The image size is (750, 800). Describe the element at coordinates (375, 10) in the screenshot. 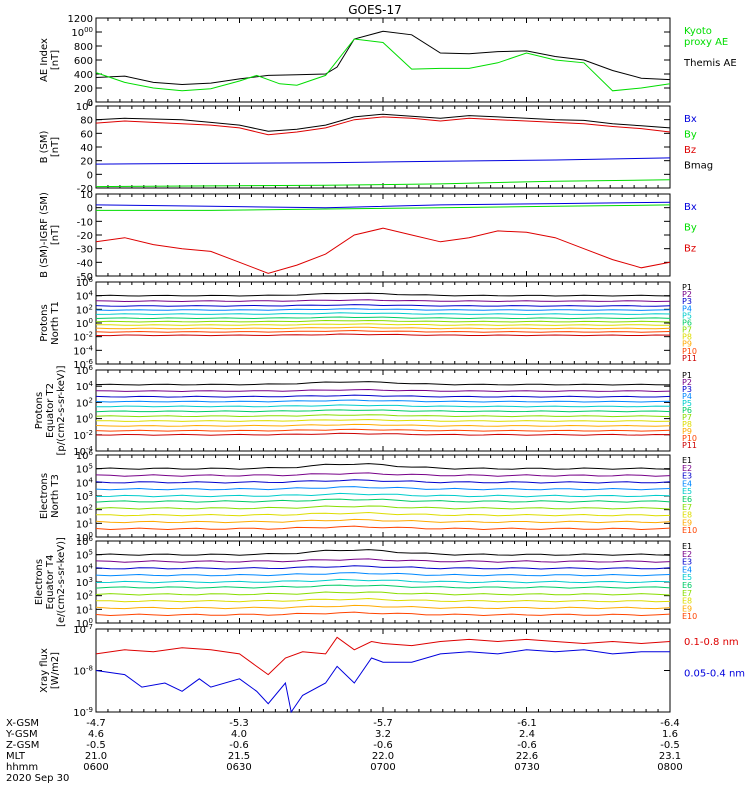

I see `chart-title: GOES-17` at that location.